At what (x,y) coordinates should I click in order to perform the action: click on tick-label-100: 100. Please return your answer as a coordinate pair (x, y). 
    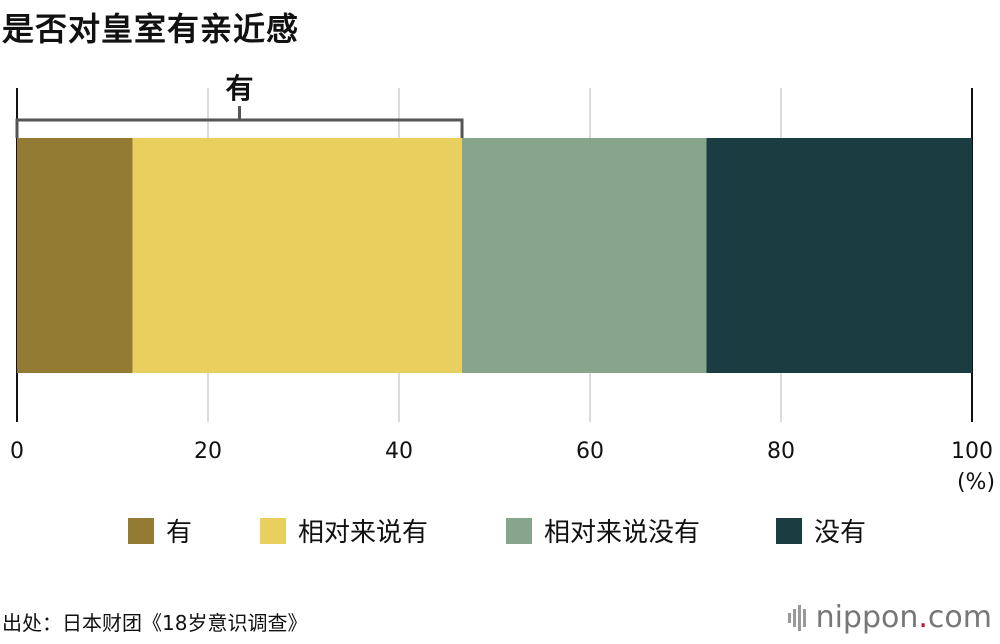
    Looking at the image, I should click on (972, 451).